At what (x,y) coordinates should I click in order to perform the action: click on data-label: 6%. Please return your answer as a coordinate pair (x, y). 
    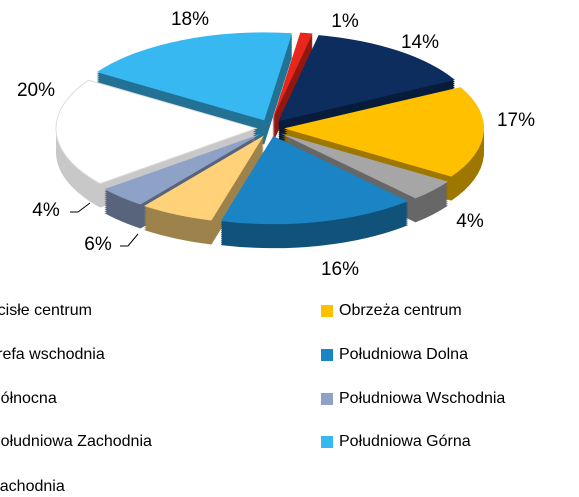
    Looking at the image, I should click on (98, 244).